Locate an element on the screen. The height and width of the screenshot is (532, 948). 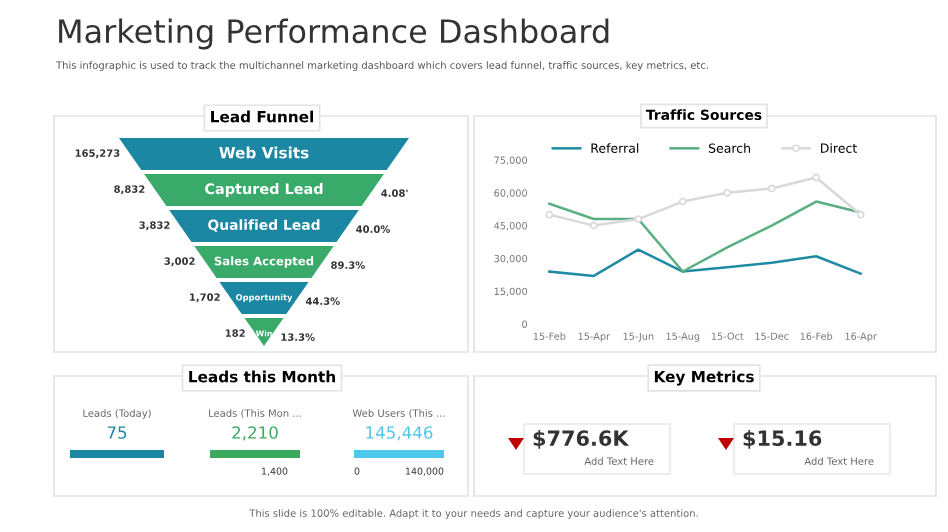
text: 145,446 is located at coordinates (399, 433).